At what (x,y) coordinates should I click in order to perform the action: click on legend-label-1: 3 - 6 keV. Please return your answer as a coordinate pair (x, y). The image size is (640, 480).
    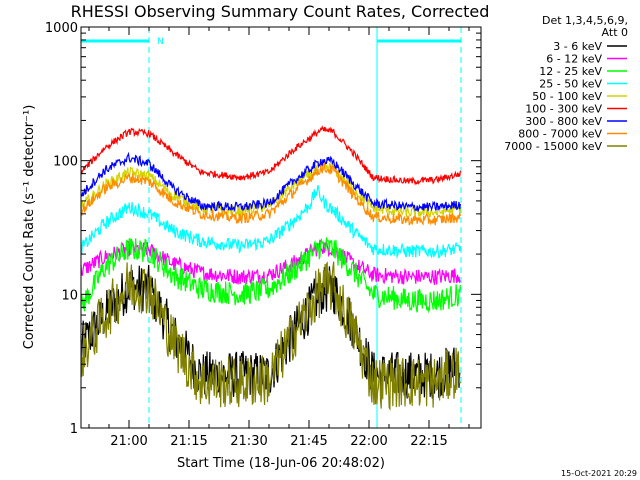
    Looking at the image, I should click on (577, 46).